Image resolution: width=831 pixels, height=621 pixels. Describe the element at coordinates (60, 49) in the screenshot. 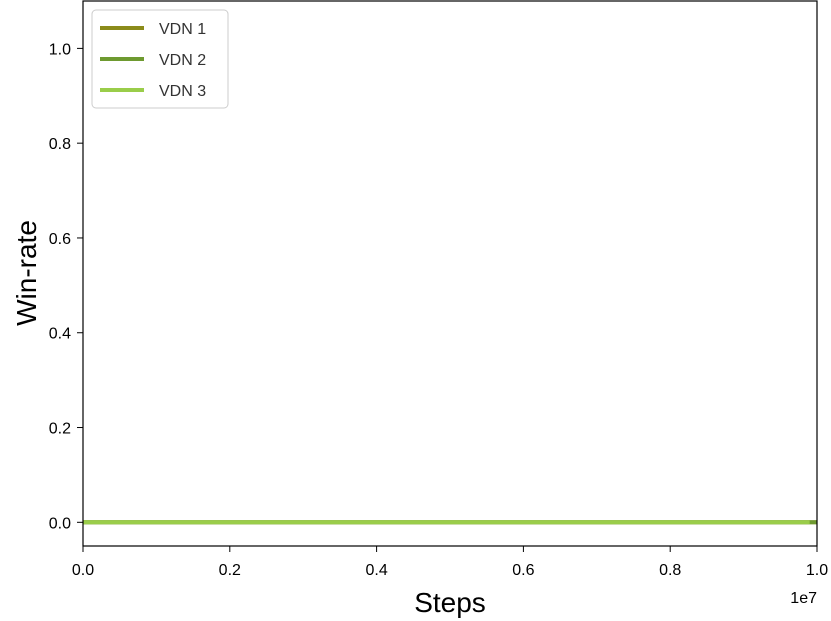

I see `y-tick-label: 1.0` at that location.